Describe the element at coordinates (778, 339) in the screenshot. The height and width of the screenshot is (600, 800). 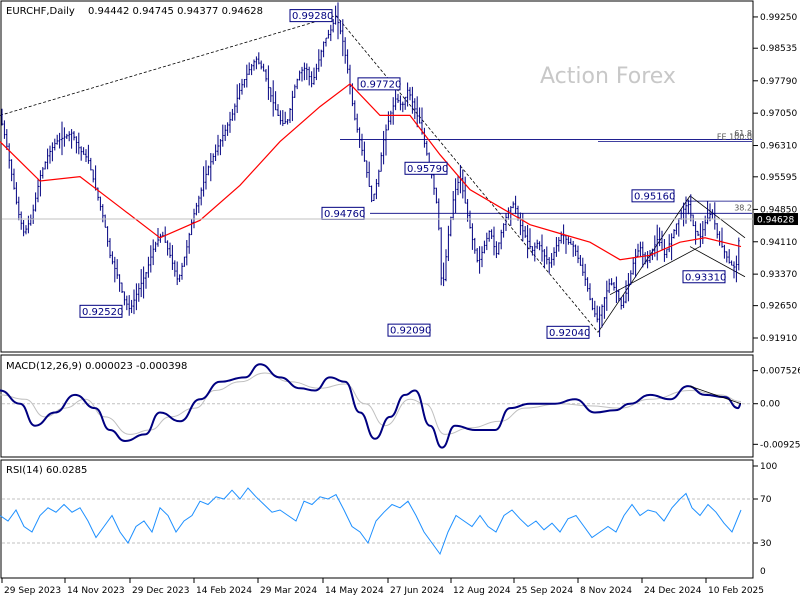
I see `price-axis-label: 0.91910` at that location.